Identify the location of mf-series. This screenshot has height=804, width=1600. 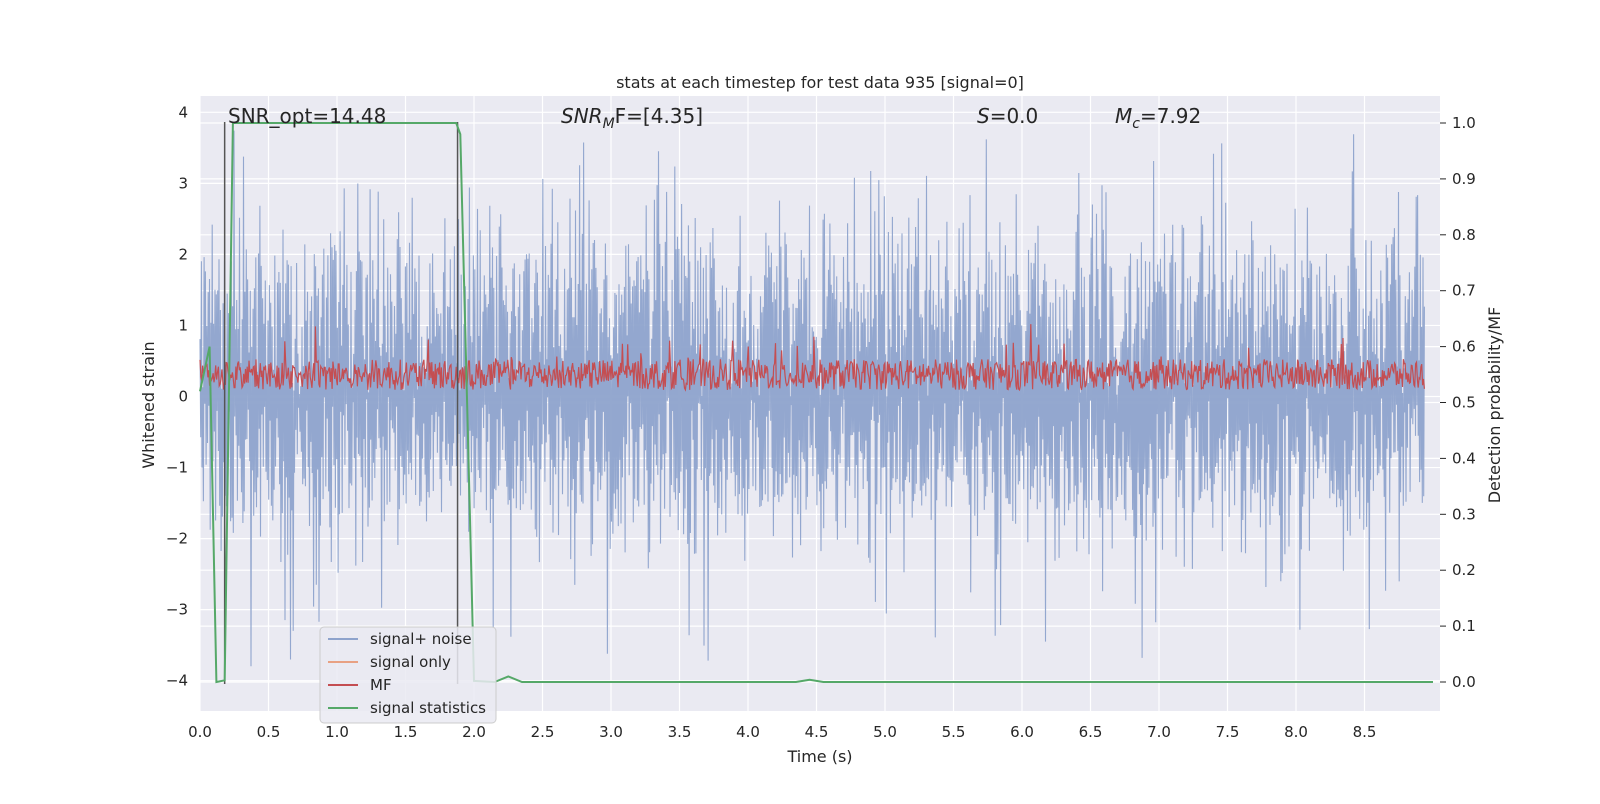
(812, 358).